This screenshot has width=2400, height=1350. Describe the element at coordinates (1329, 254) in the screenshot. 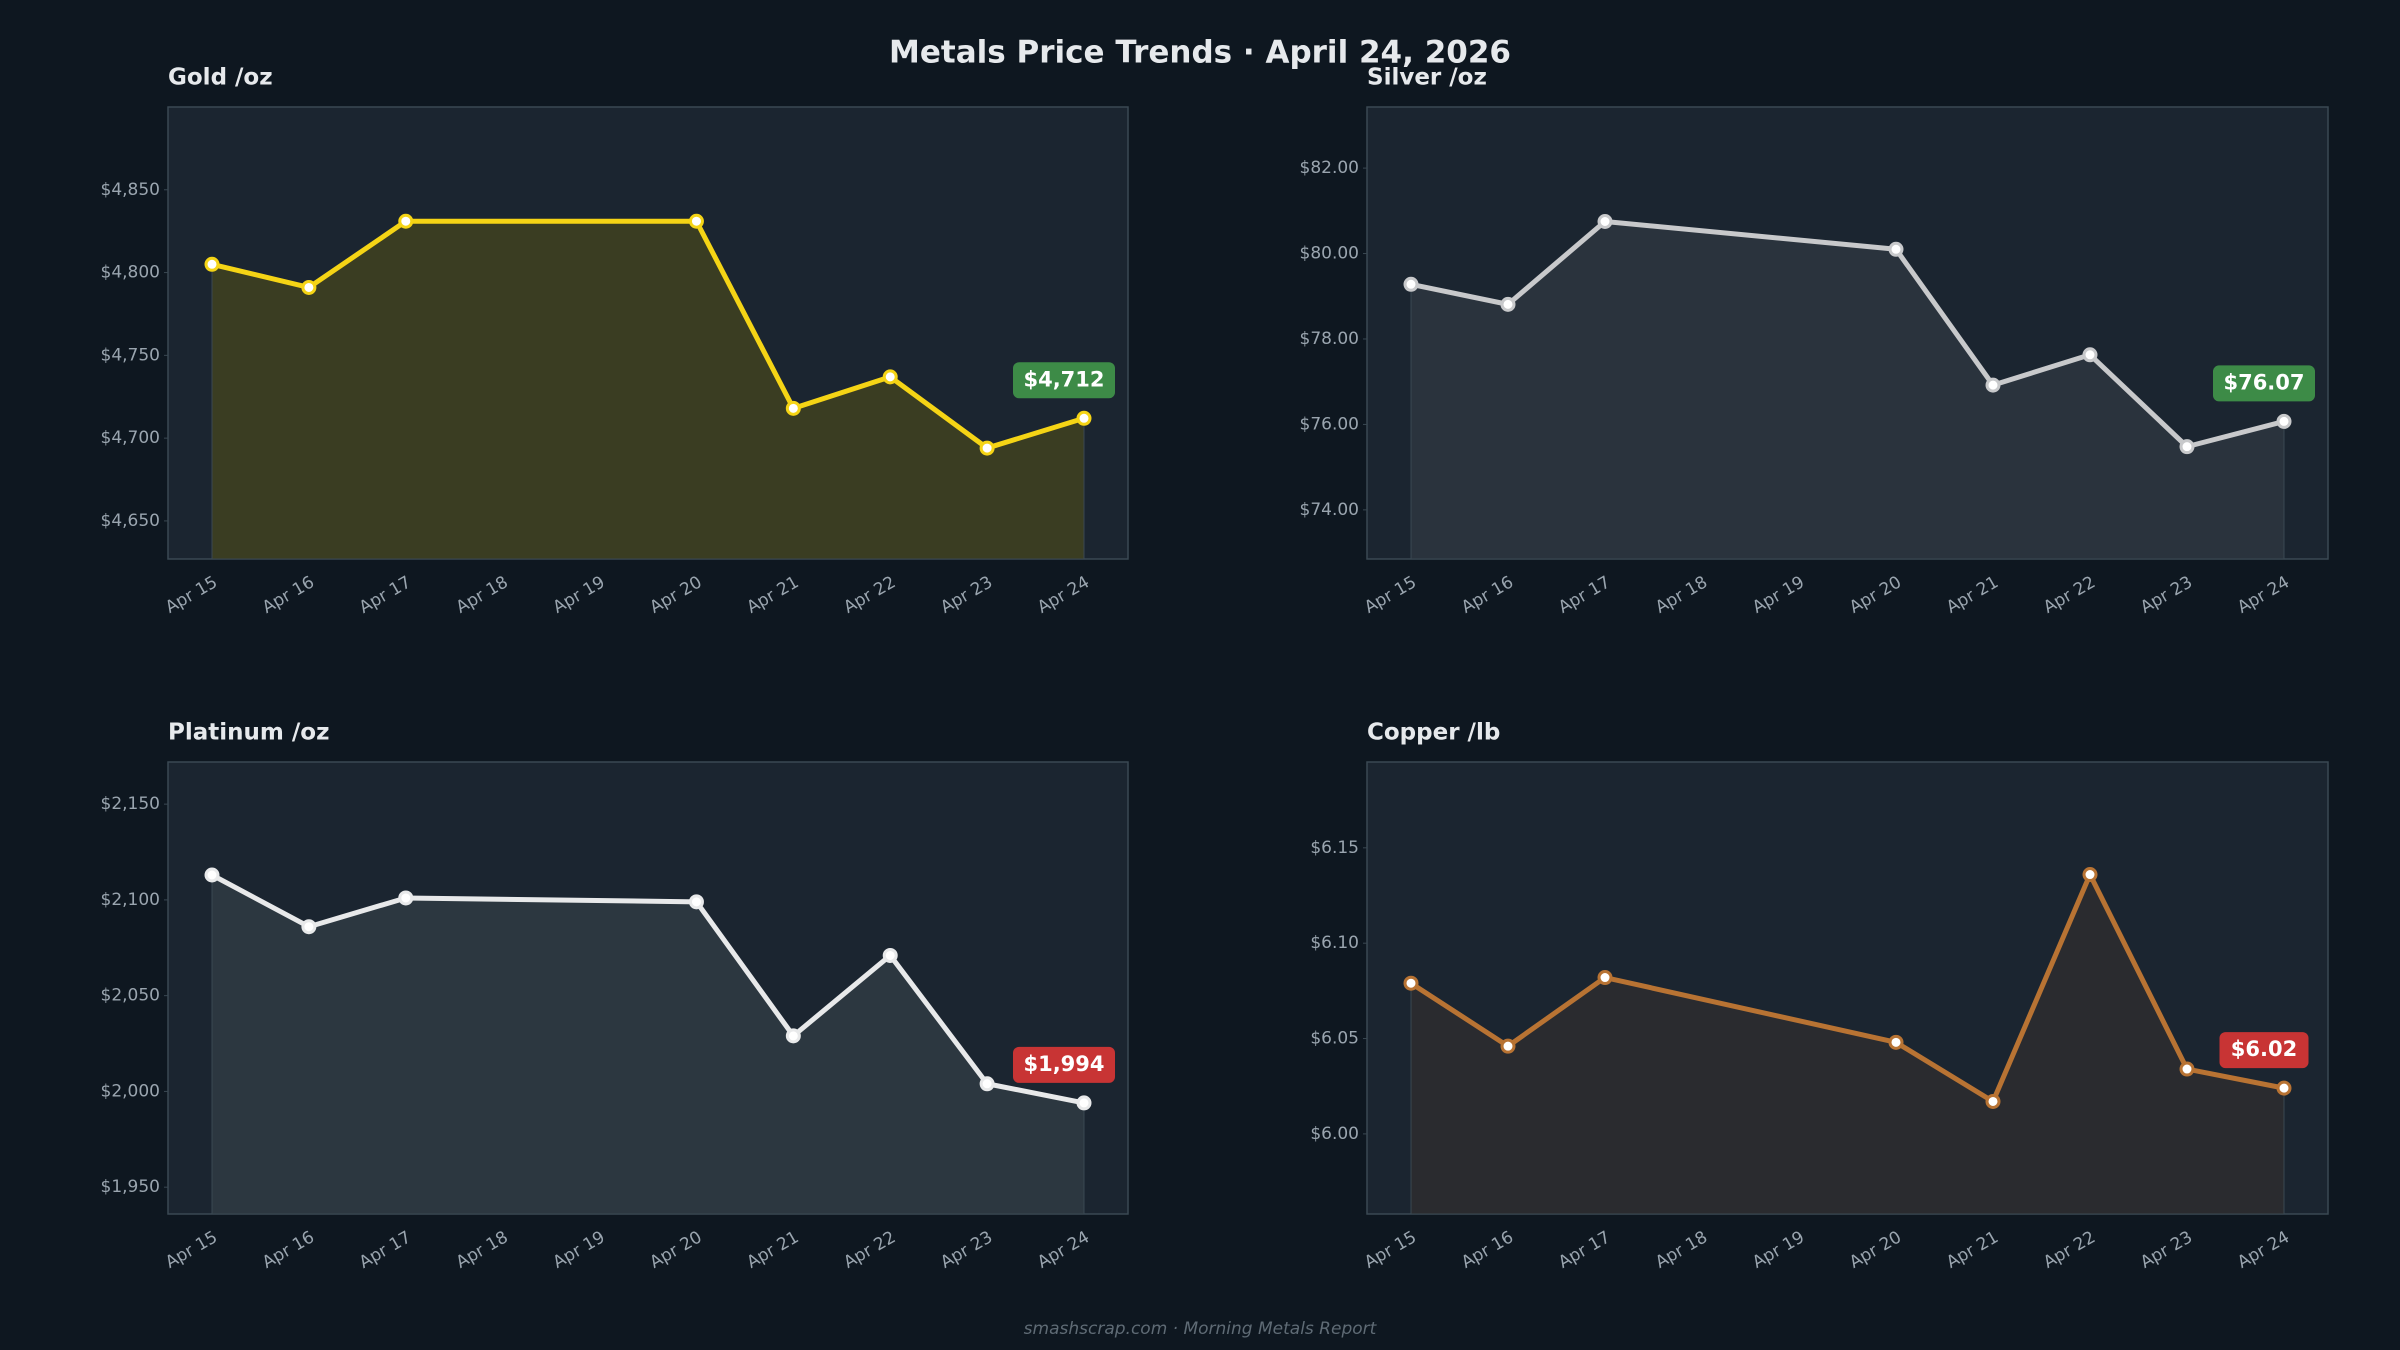

I see `y-tick-label: $80.00` at that location.